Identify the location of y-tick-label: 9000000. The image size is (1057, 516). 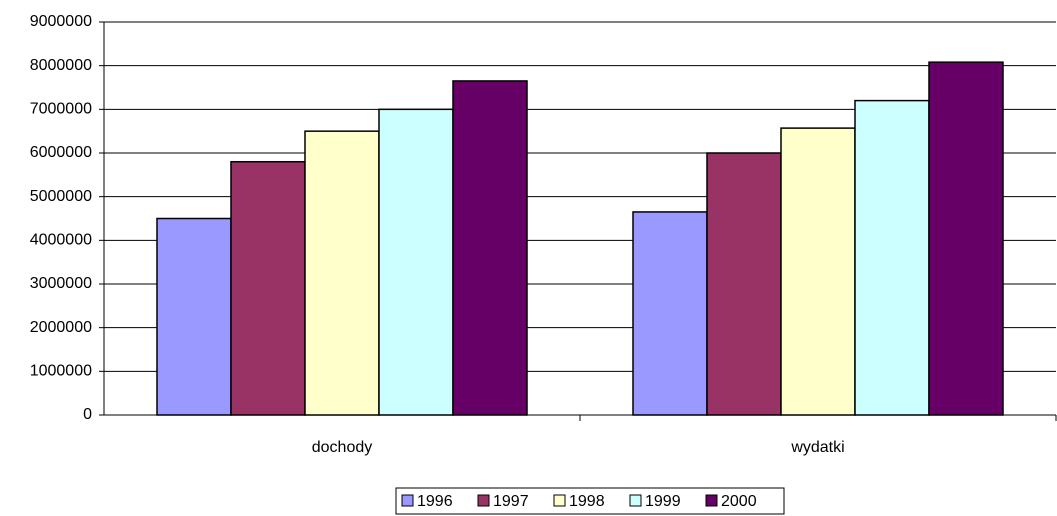
(61, 21).